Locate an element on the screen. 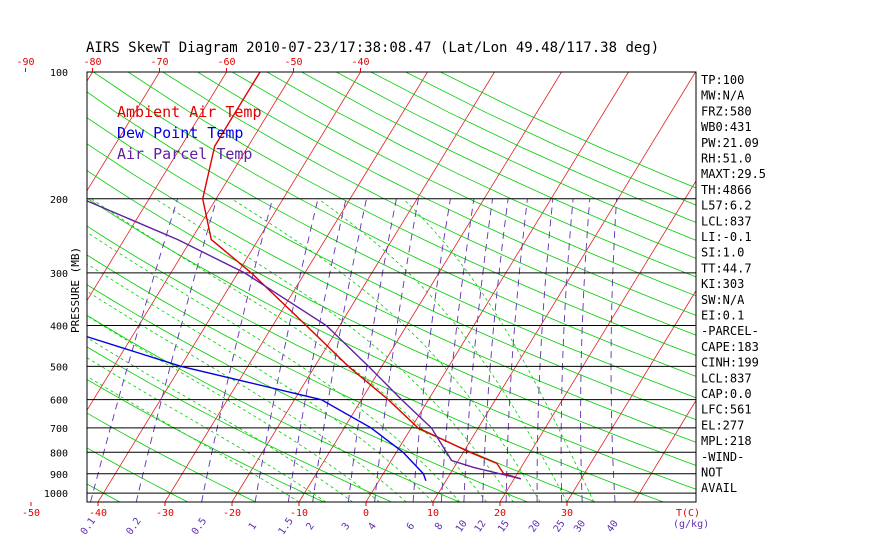 This screenshot has height=560, width=870. bottom-temp-tick-label: -40 is located at coordinates (98, 513).